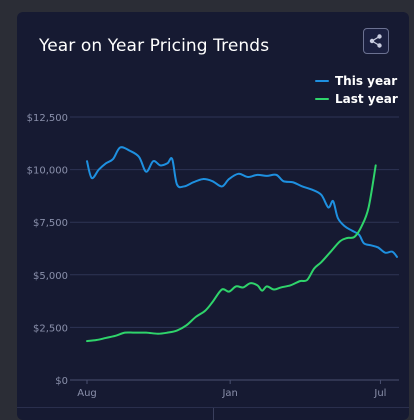 The image size is (414, 420). Describe the element at coordinates (87, 393) in the screenshot. I see `x-tick-label: Aug` at that location.